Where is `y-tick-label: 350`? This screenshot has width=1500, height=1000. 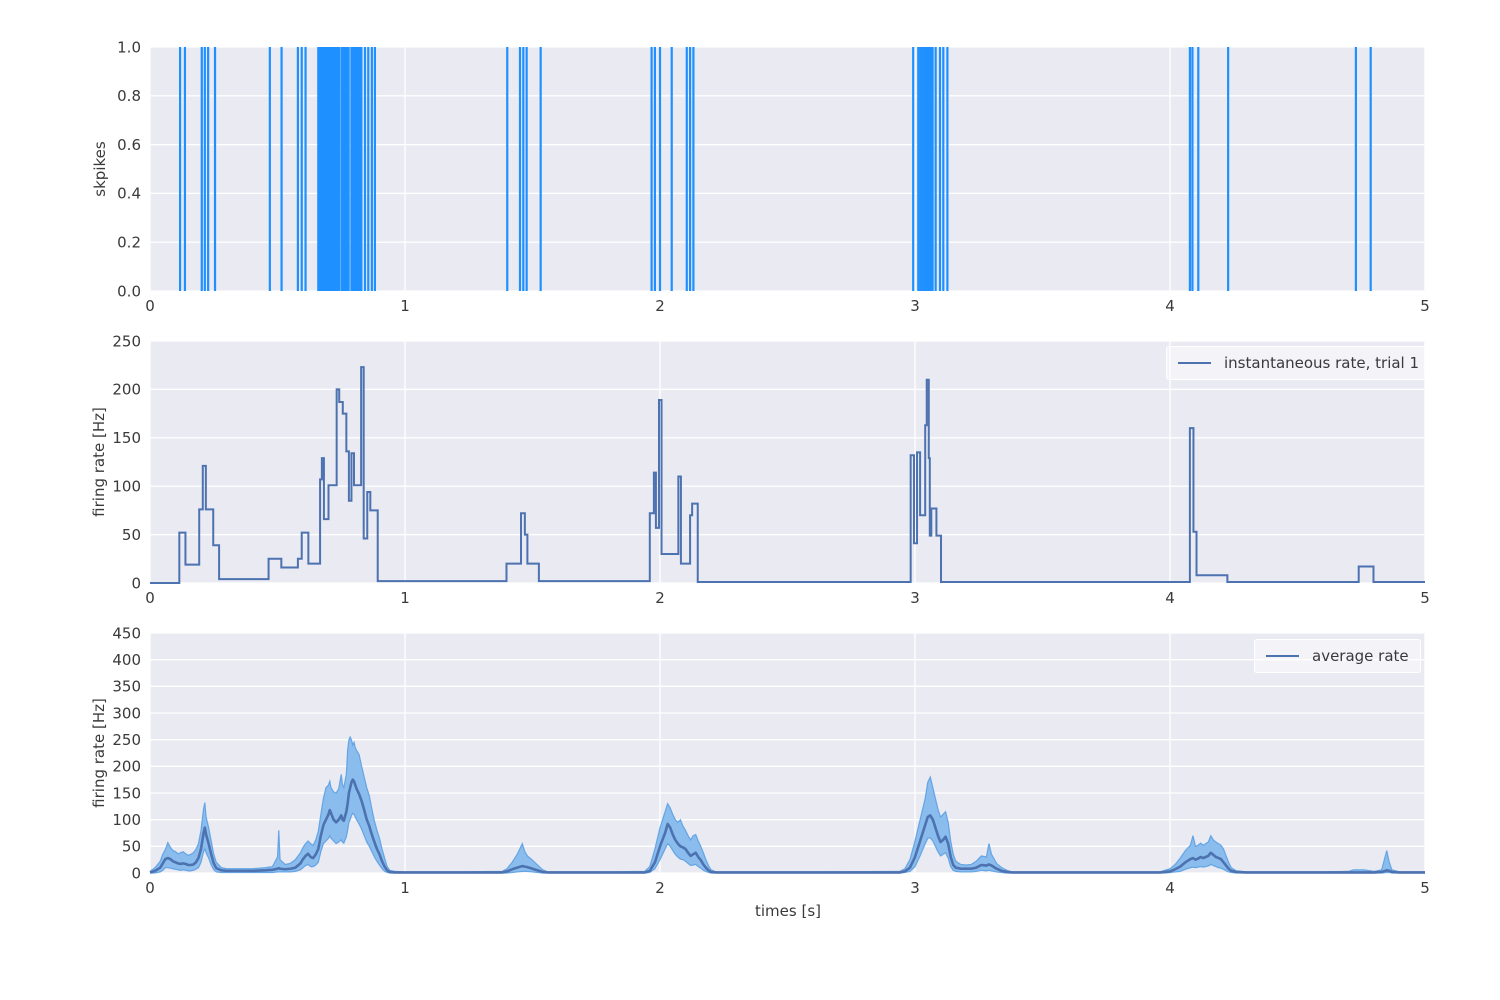
y-tick-label: 350 is located at coordinates (126, 687).